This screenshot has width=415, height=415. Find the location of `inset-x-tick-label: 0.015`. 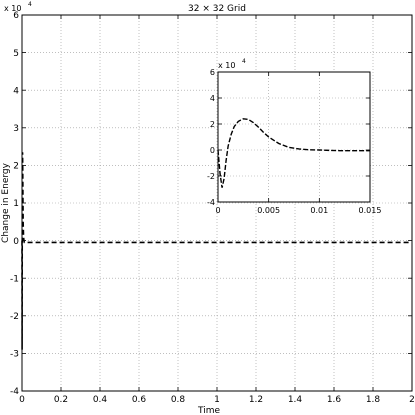

inset-x-tick-label: 0.015 is located at coordinates (370, 210).